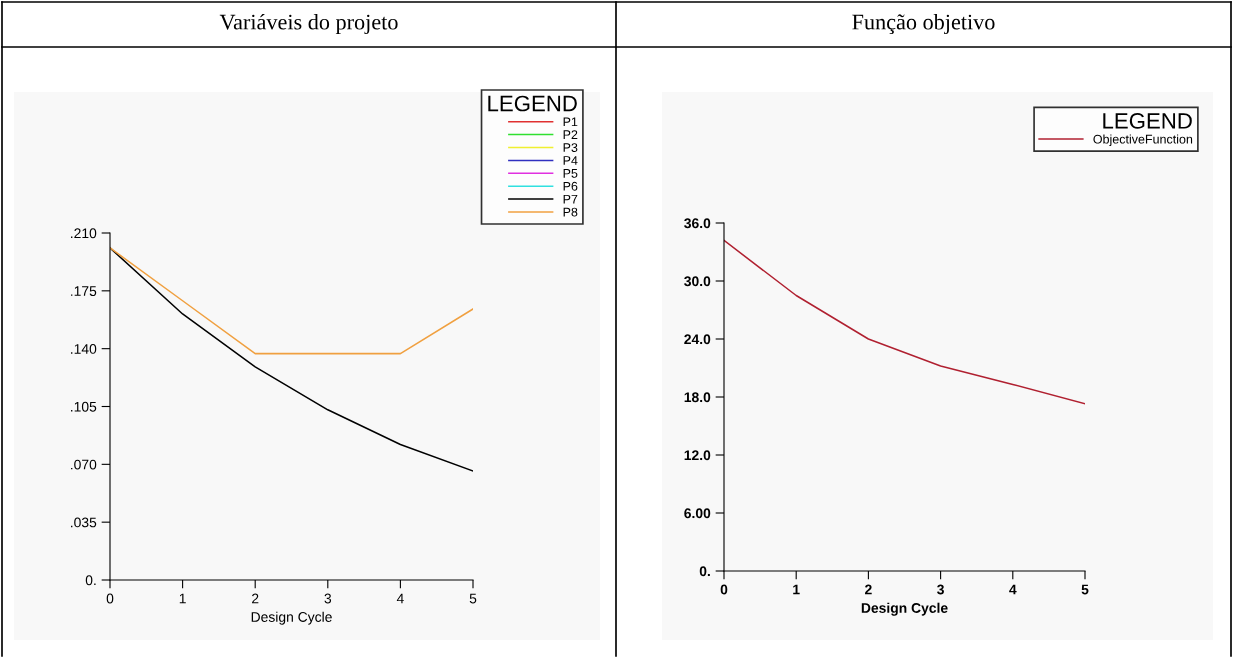 Image resolution: width=1233 pixels, height=658 pixels. What do you see at coordinates (570, 186) in the screenshot?
I see `legend-label: P6` at bounding box center [570, 186].